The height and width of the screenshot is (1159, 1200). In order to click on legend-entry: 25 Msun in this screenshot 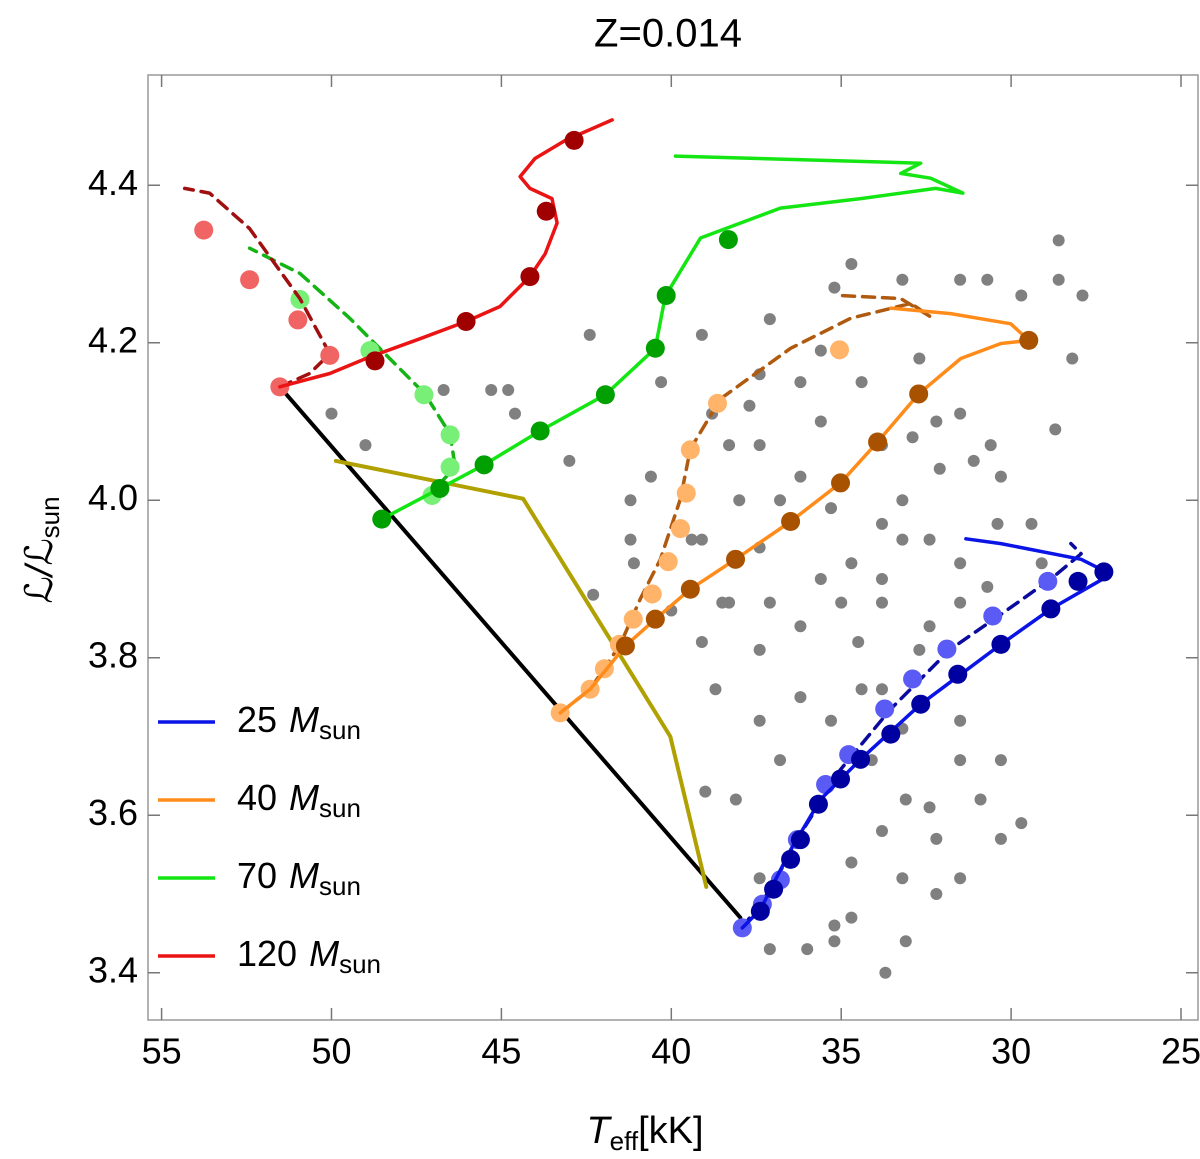, I will do `click(299, 722)`.